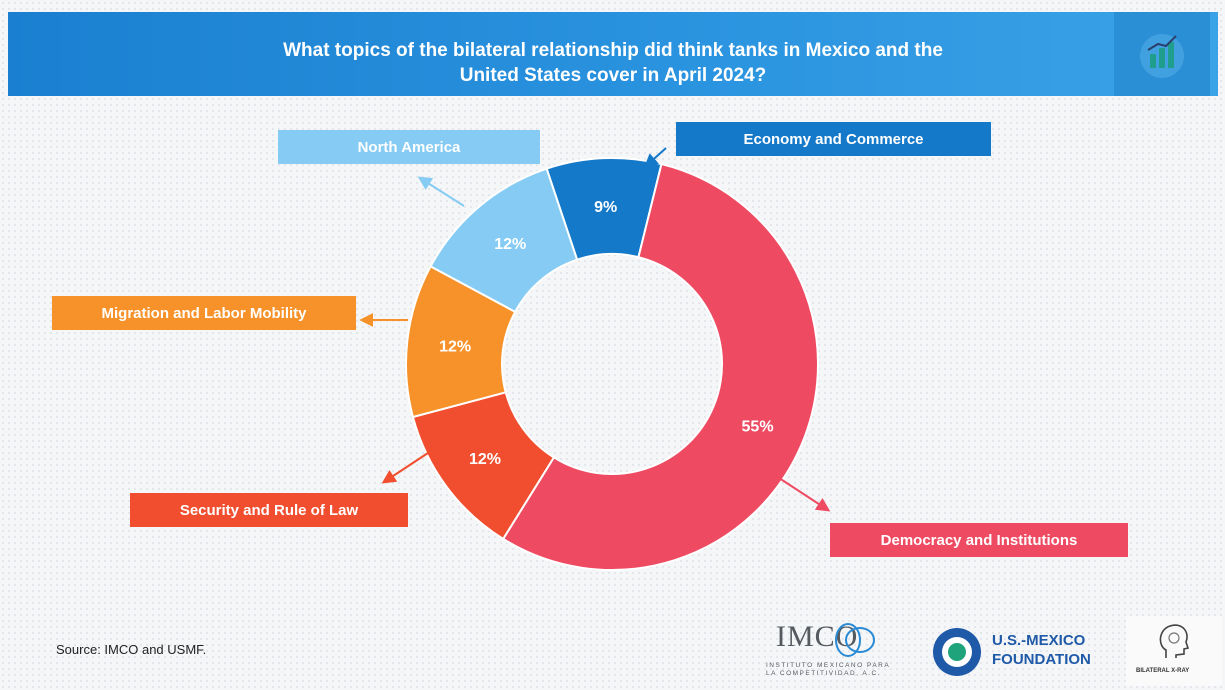 This screenshot has width=1225, height=690. What do you see at coordinates (833, 139) in the screenshot?
I see `category-label-economy-and-commerce: Economy and Commerce` at bounding box center [833, 139].